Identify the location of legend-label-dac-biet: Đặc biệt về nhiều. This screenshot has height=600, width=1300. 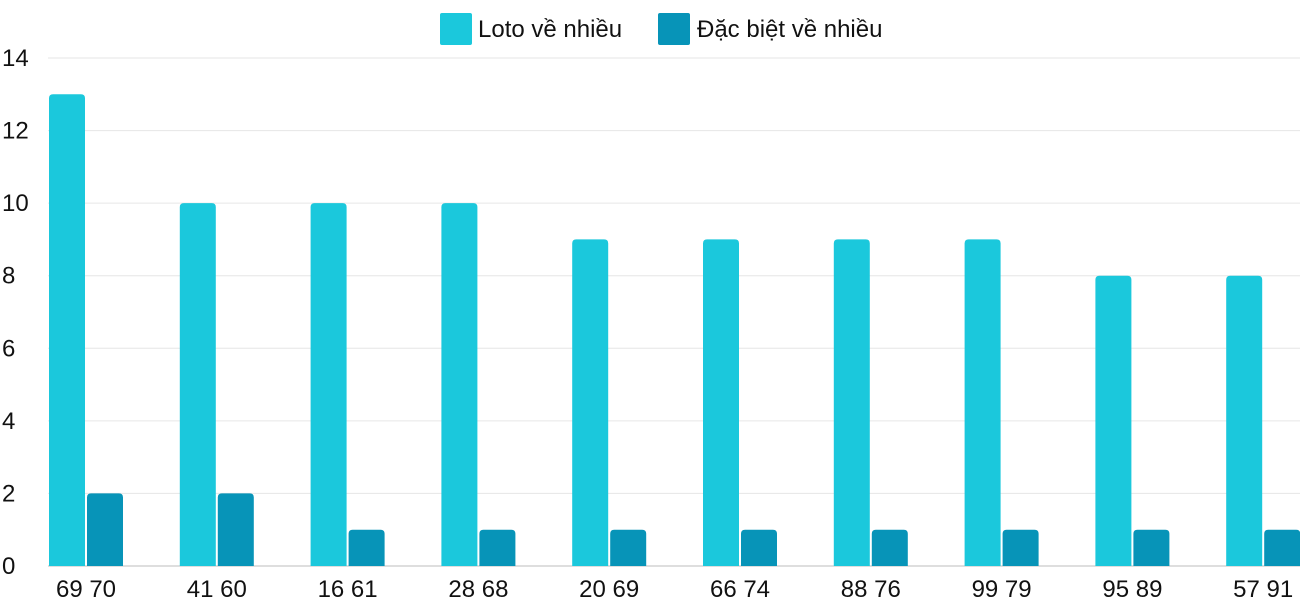
(789, 29).